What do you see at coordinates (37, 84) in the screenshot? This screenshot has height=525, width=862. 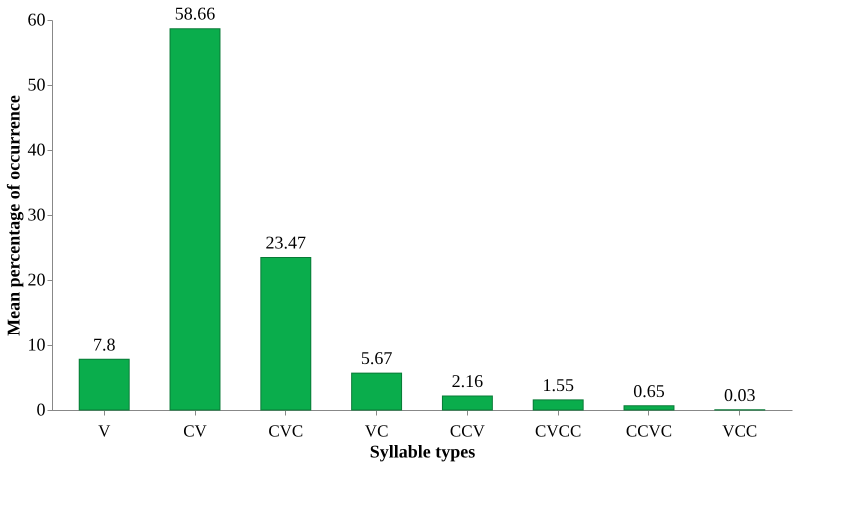 I see `y-tick-label: 50` at bounding box center [37, 84].